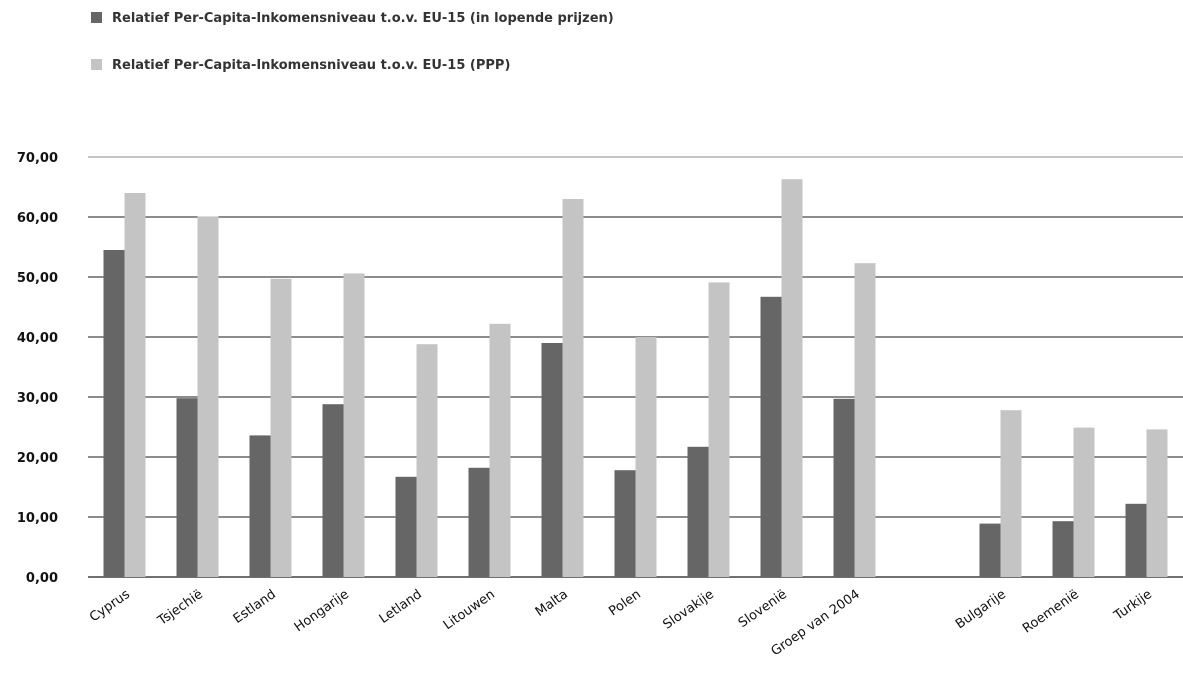  I want to click on x-category-label: Roemenië, so click(1051, 612).